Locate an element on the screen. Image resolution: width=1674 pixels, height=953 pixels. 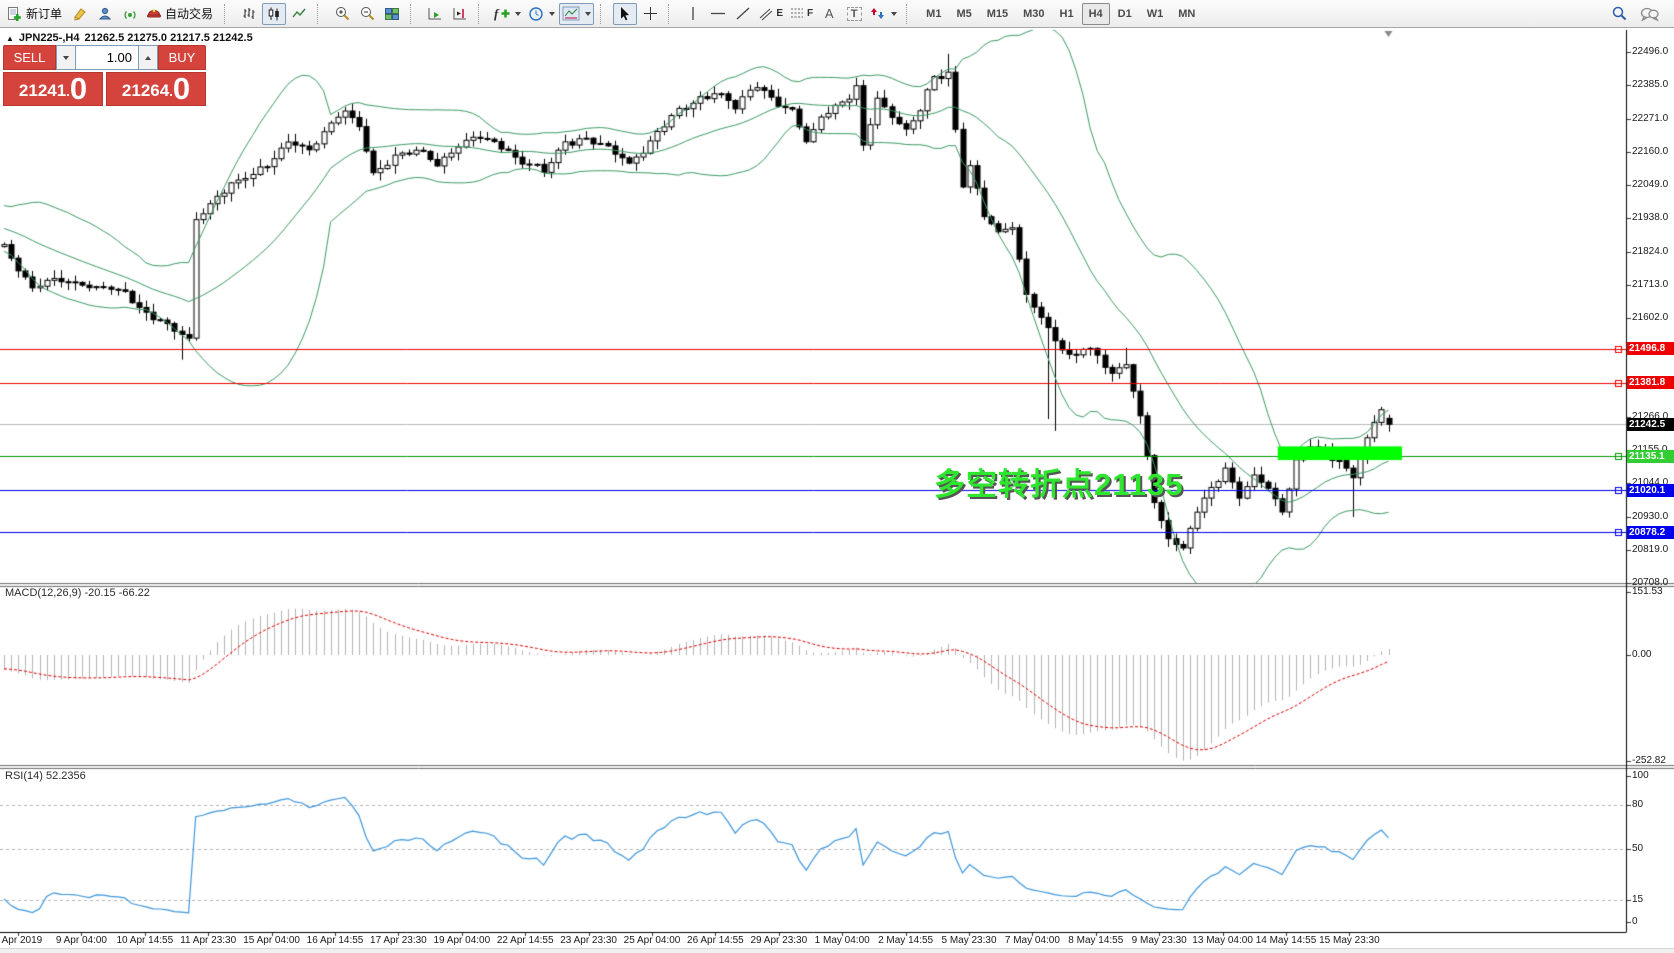
text-button: A is located at coordinates (829, 14).